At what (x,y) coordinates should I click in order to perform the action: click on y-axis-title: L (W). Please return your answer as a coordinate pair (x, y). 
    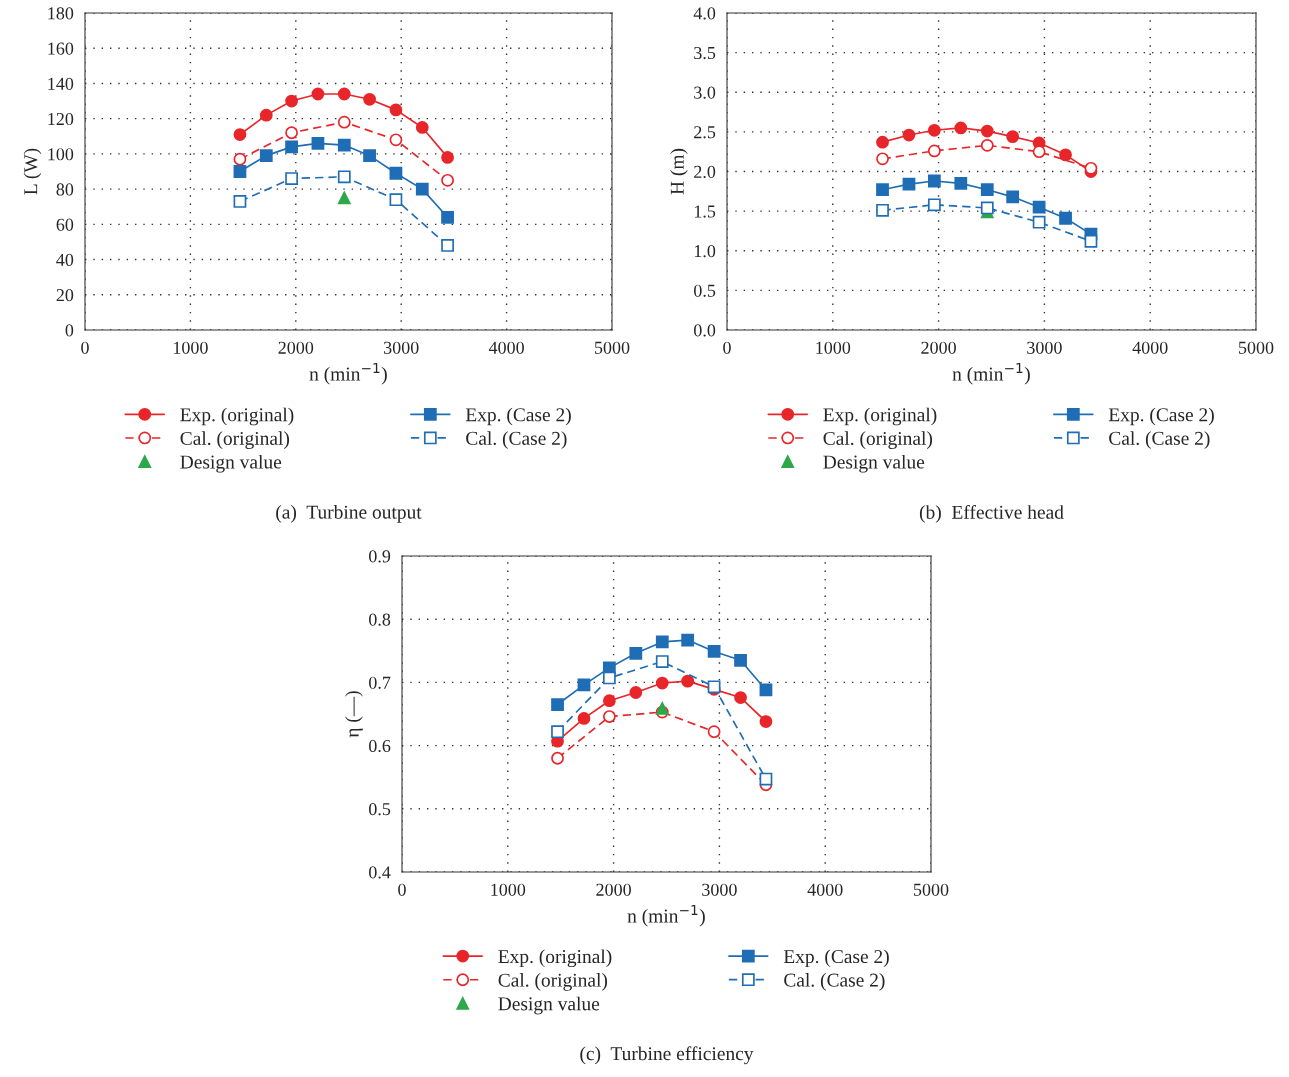
    Looking at the image, I should click on (32, 171).